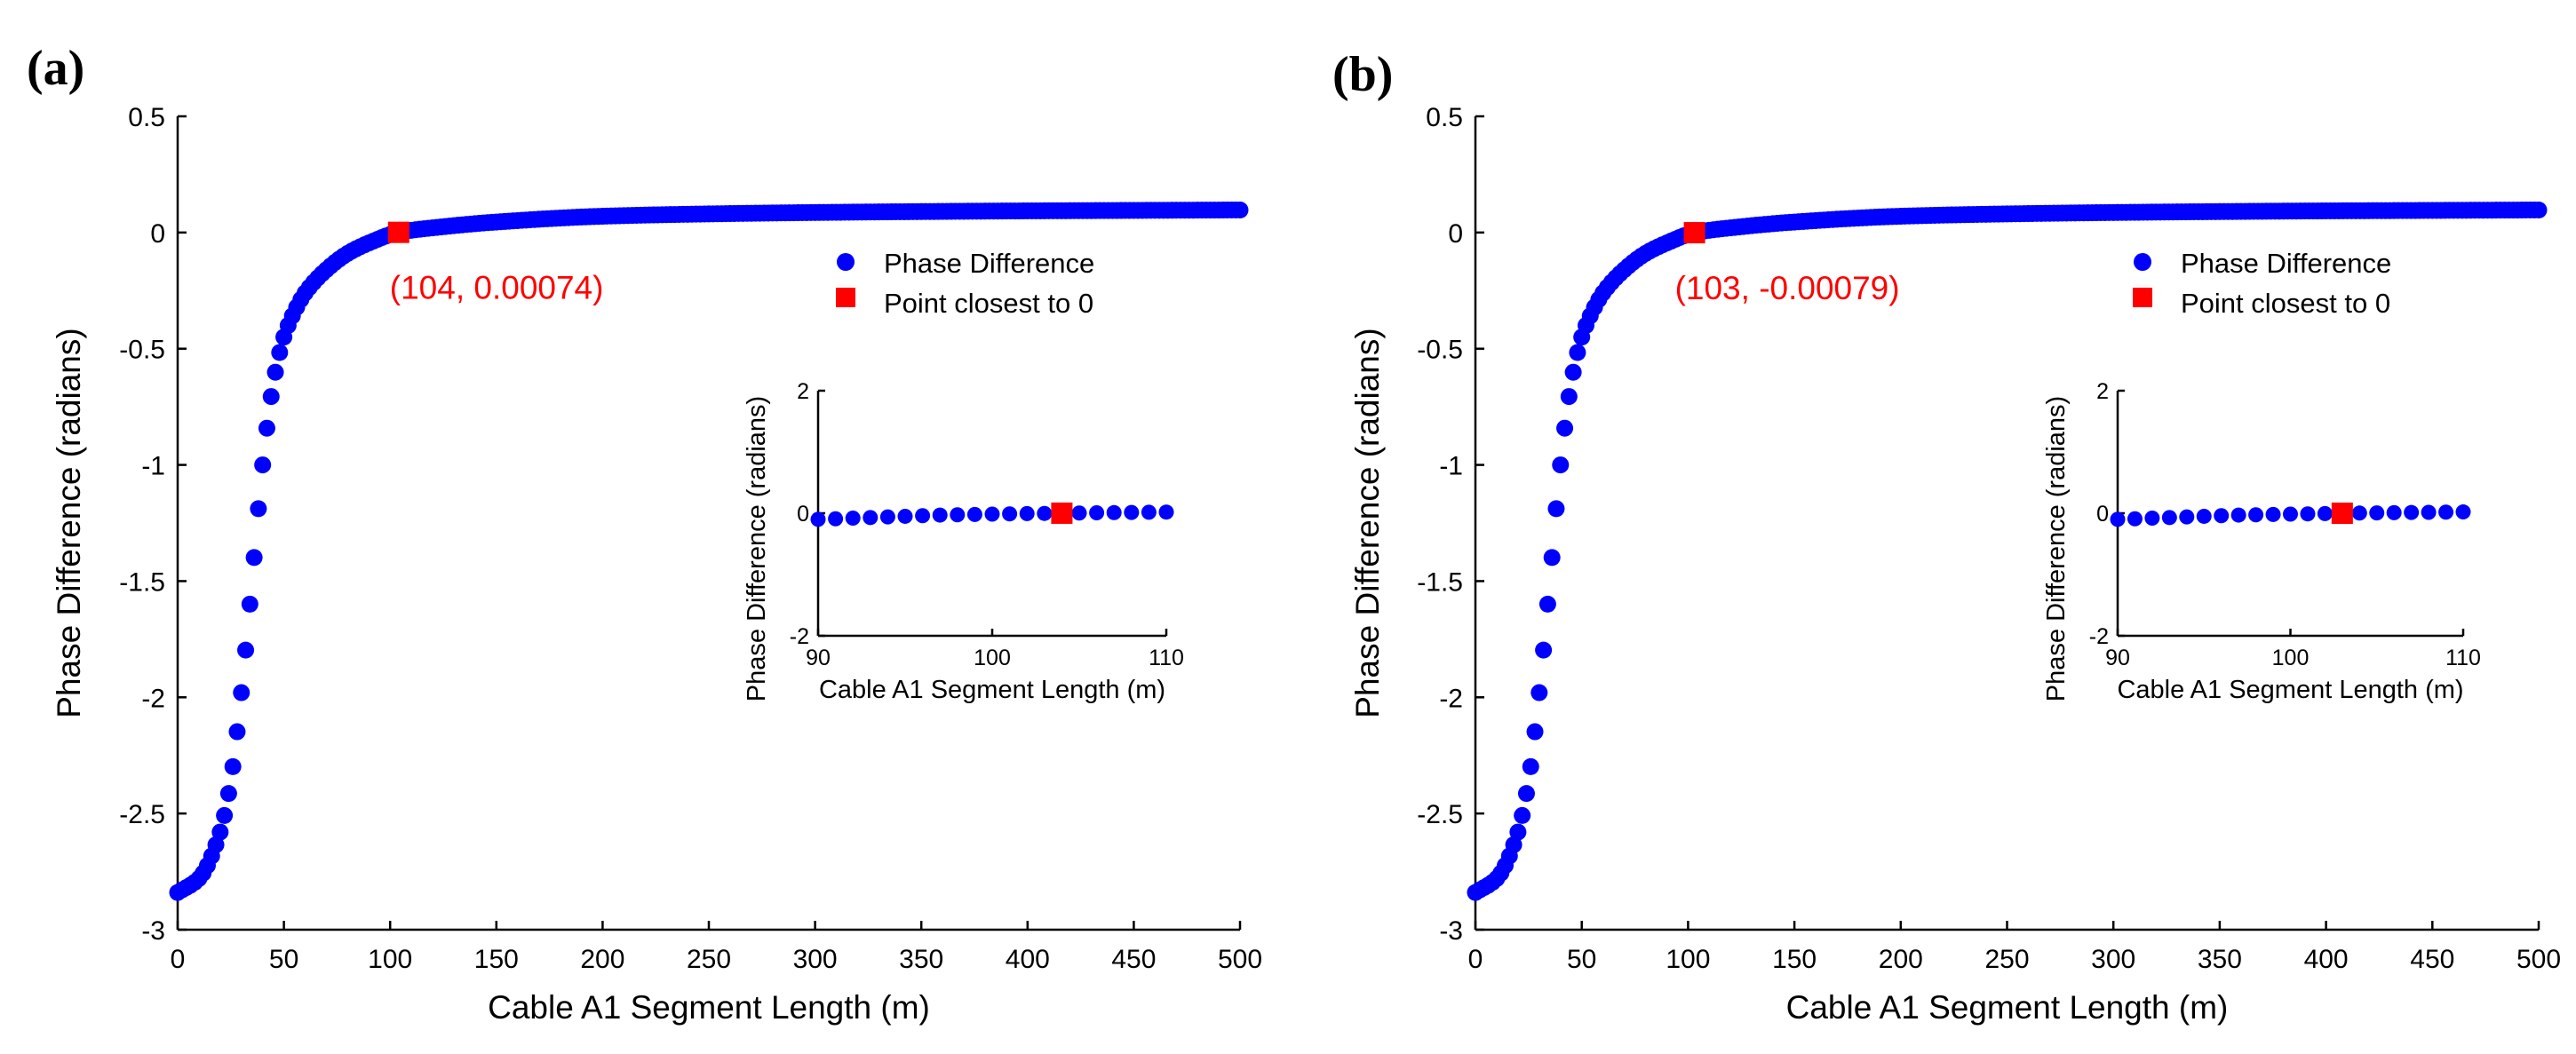 This screenshot has height=1054, width=2576. Describe the element at coordinates (398, 232) in the screenshot. I see `closest-point-marker` at that location.